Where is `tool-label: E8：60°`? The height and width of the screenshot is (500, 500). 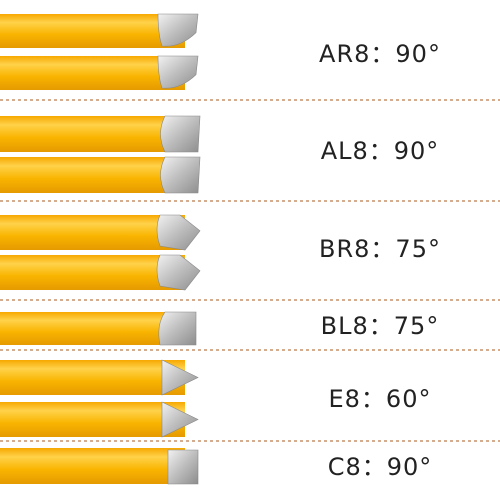 tool-label: E8：60° is located at coordinates (380, 399).